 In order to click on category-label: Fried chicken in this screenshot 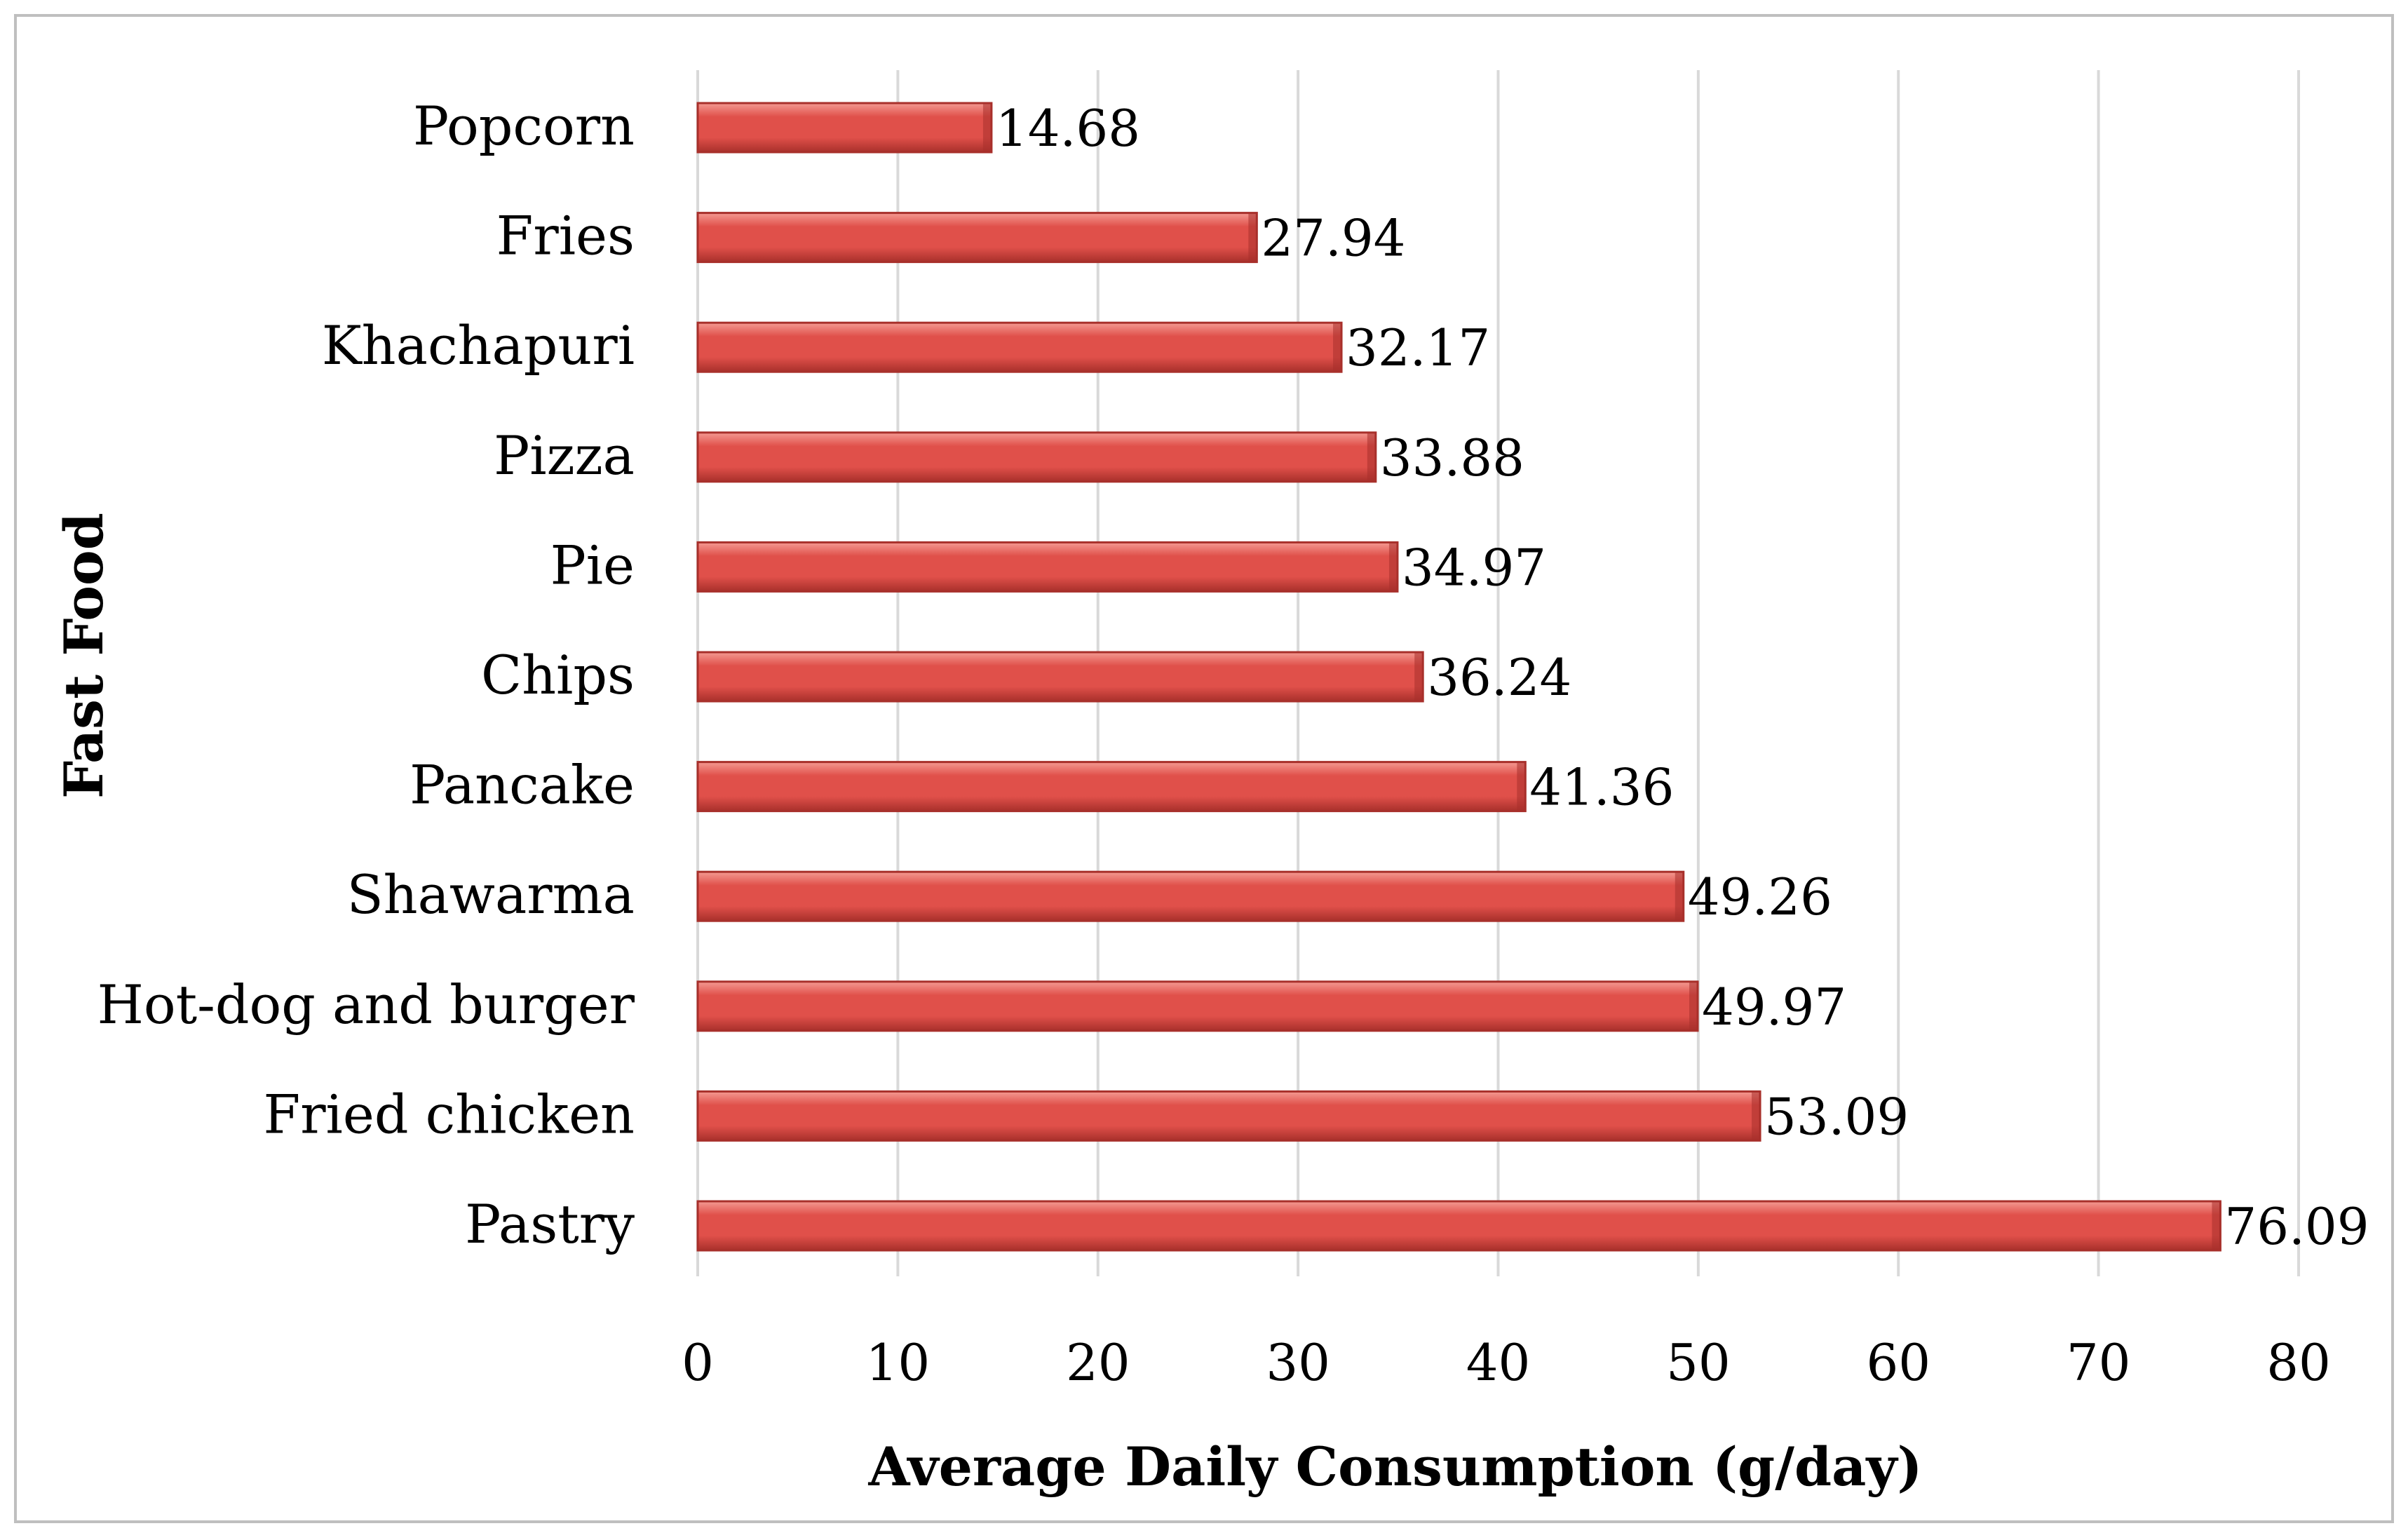, I will do `click(449, 1114)`.